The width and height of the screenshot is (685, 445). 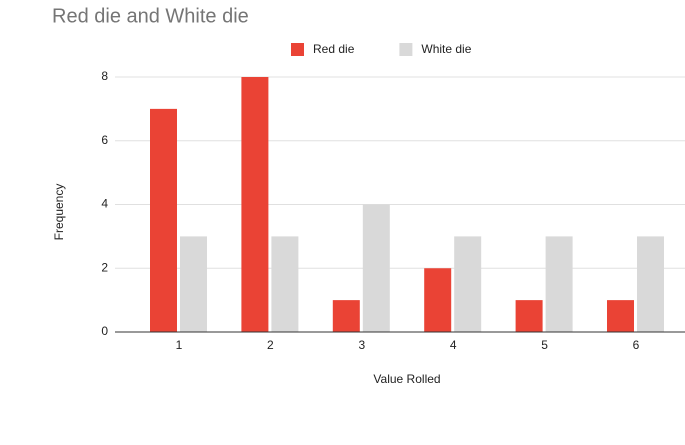 I want to click on legend-label: White die, so click(x=446, y=49).